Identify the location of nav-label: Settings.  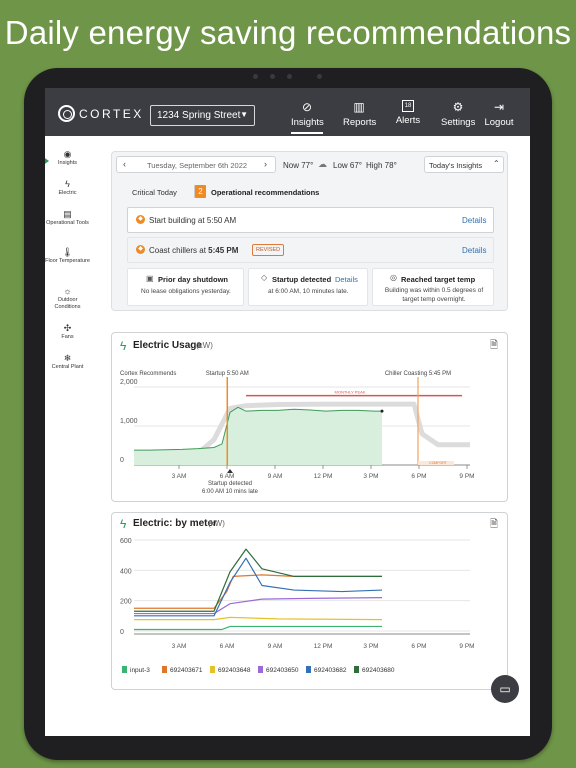
(458, 122).